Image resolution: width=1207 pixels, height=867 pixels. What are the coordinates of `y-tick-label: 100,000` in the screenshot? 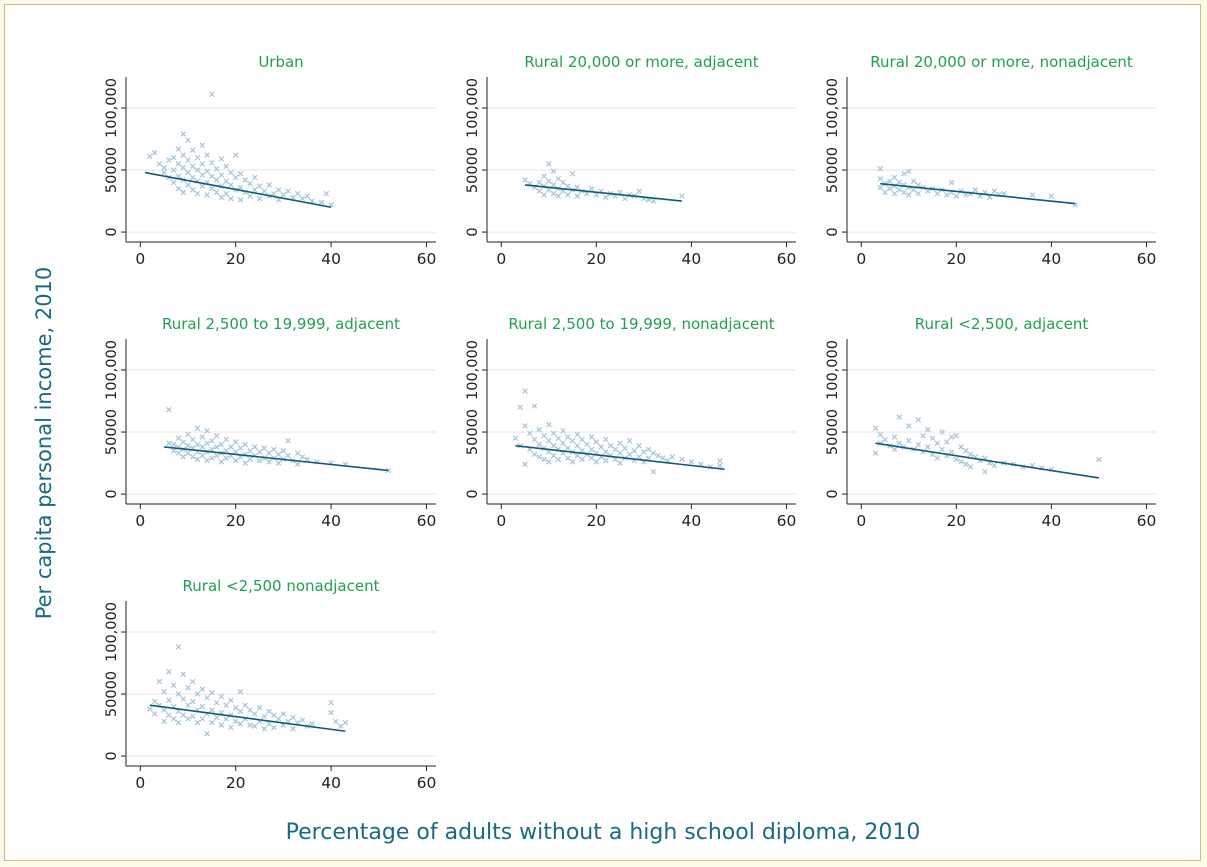 It's located at (112, 370).